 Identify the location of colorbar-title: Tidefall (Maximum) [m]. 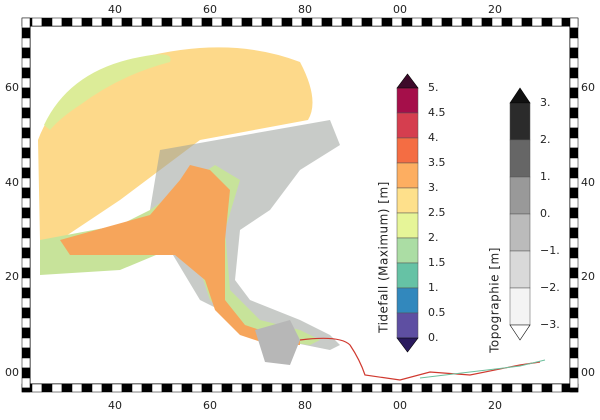
(384, 257).